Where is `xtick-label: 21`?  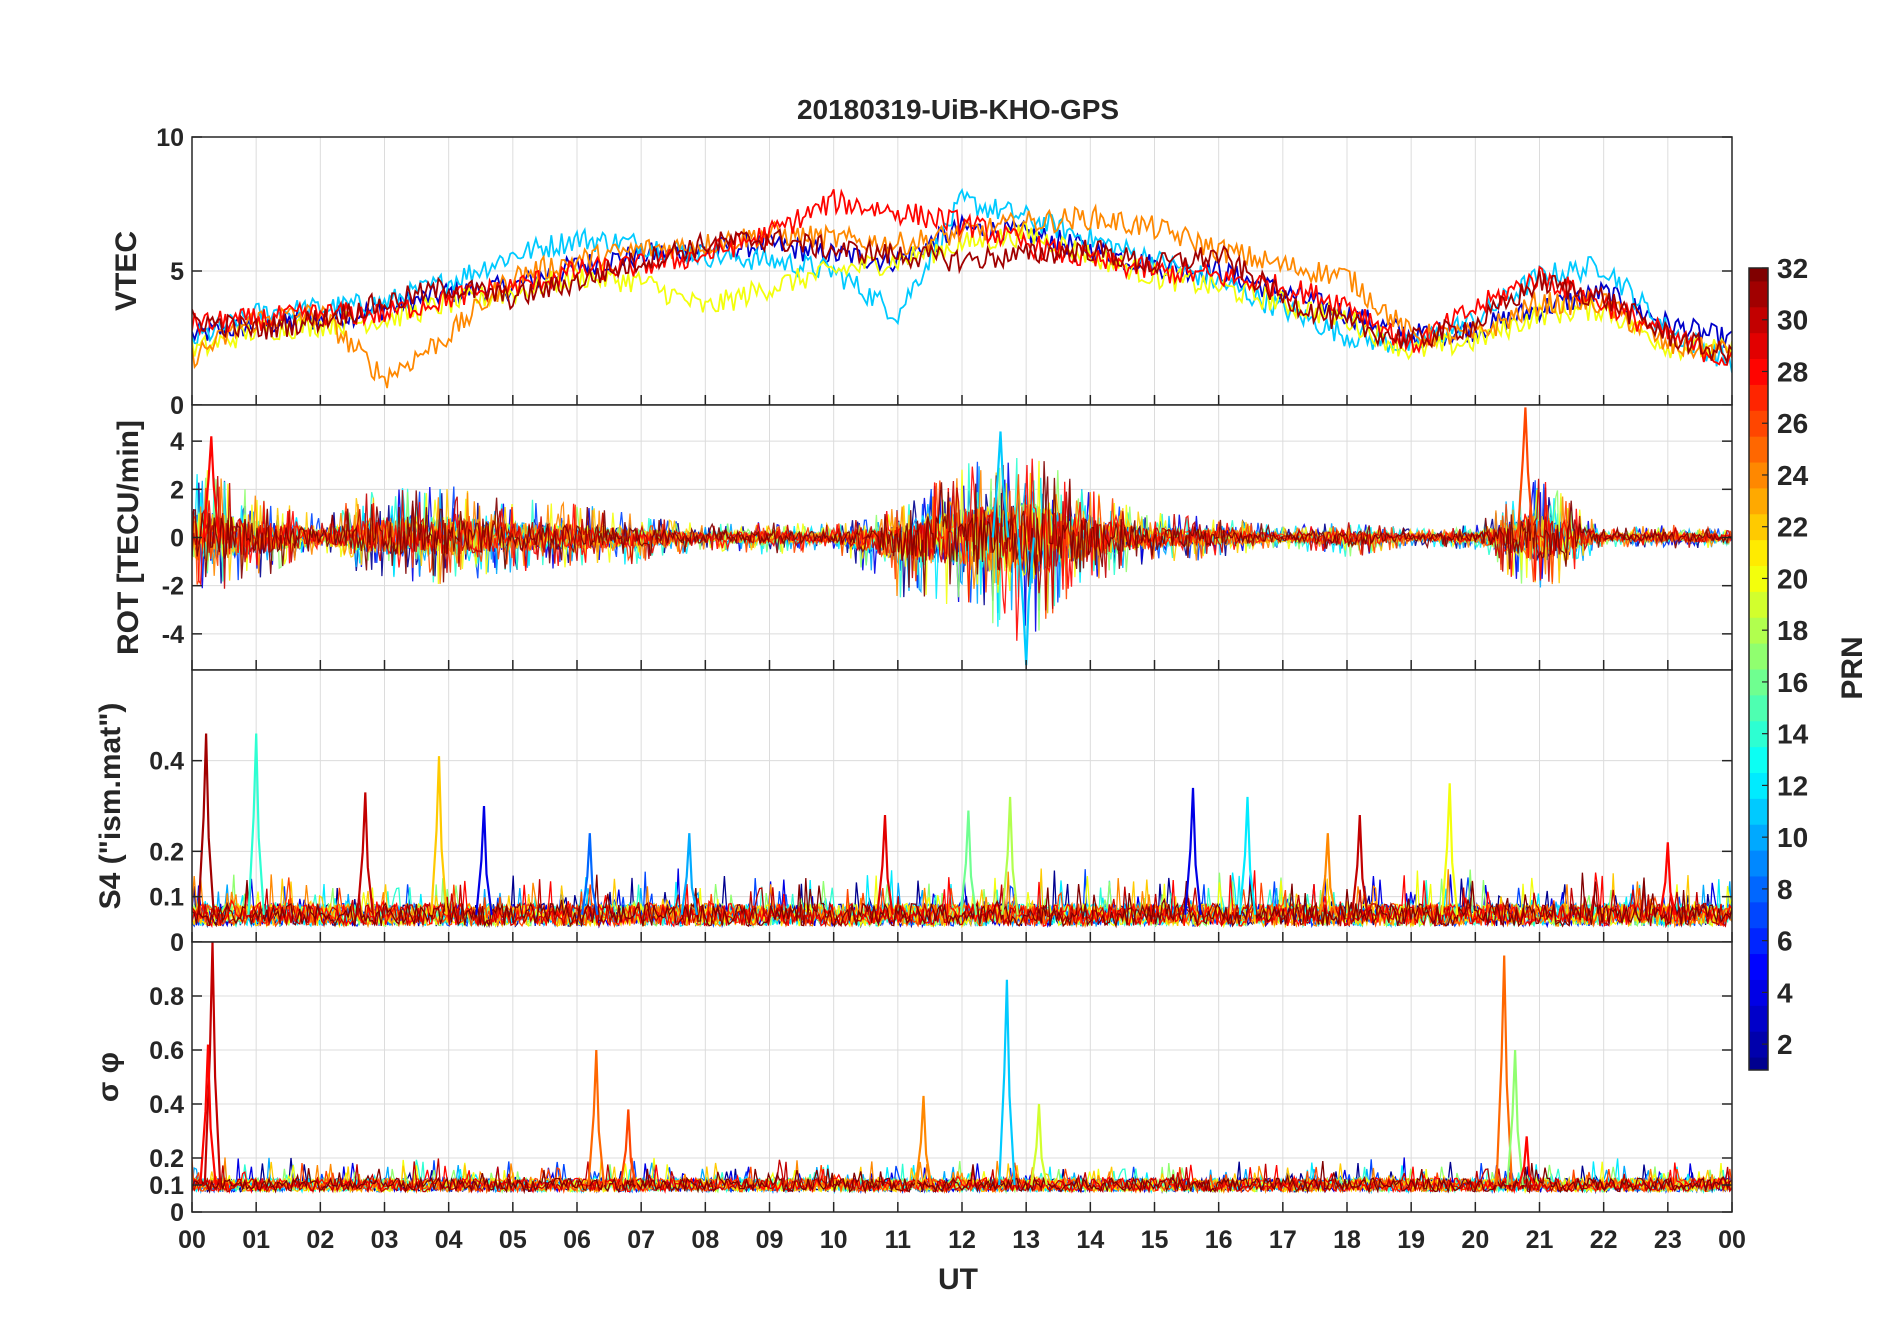
xtick-label: 21 is located at coordinates (1540, 1240).